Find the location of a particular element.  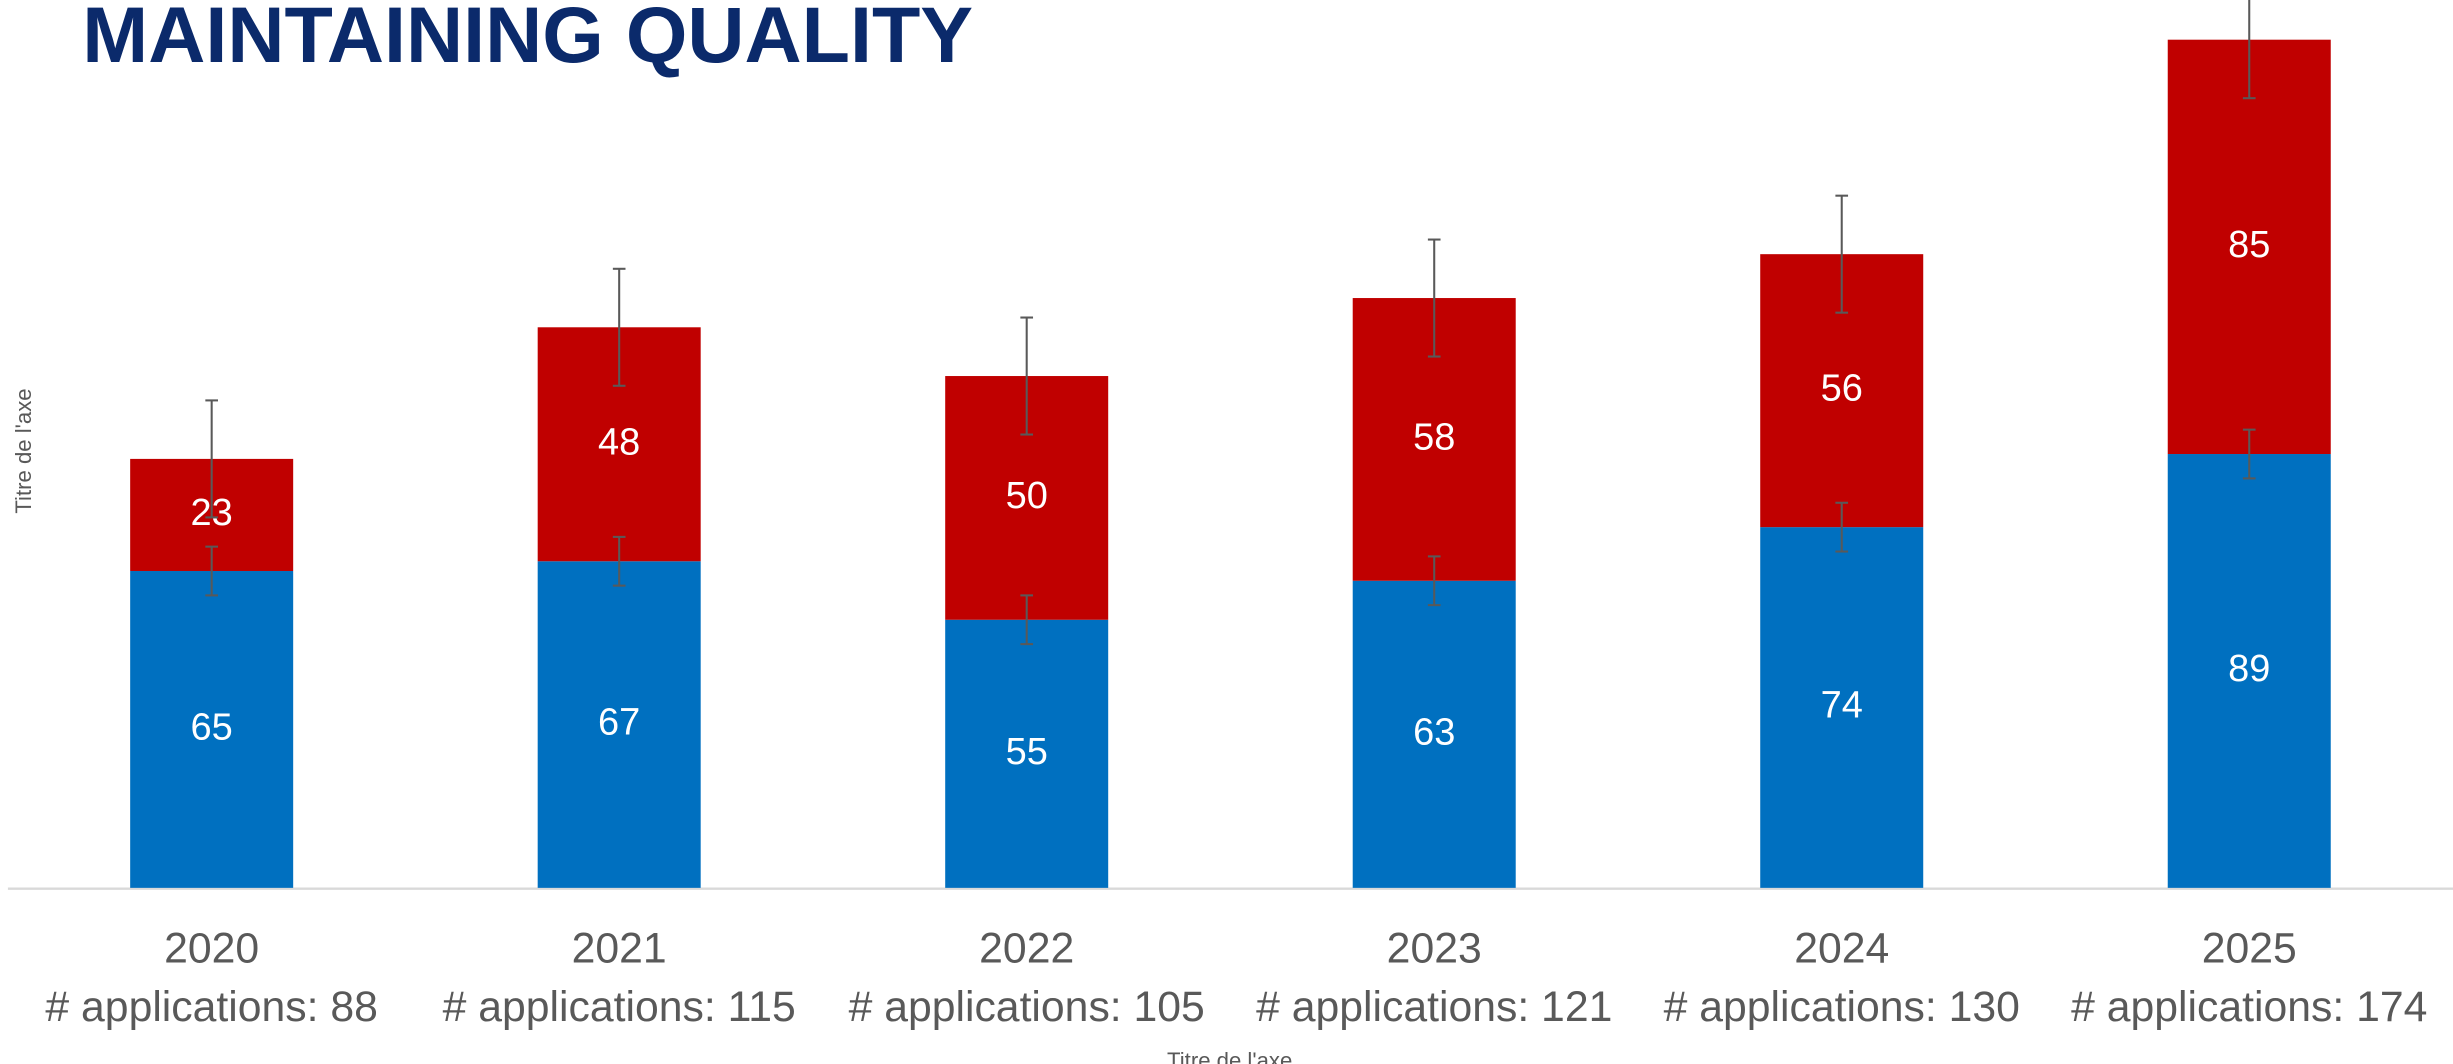

x-tick-sublabel: # applications: 174 is located at coordinates (2249, 1007).